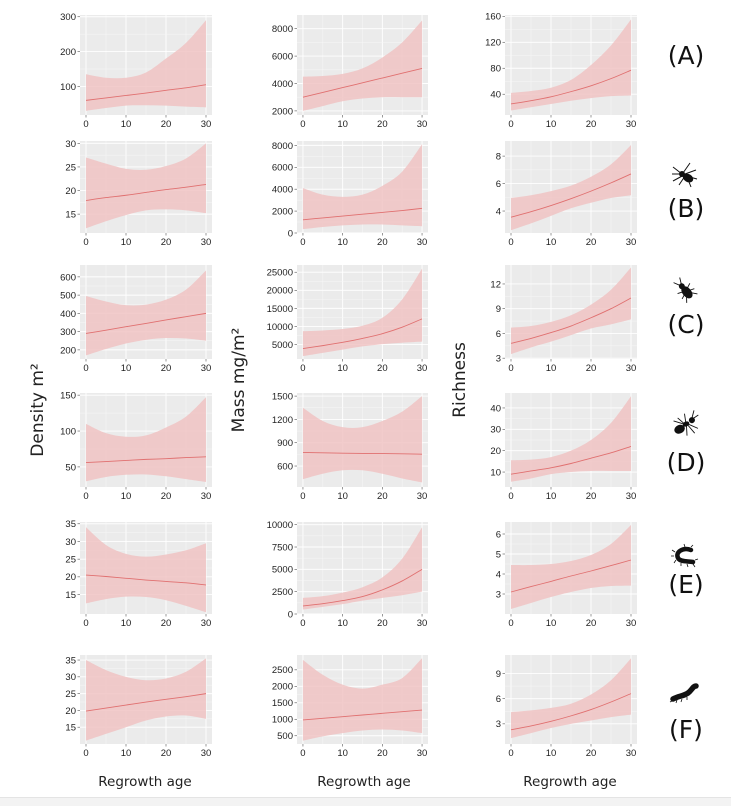 This screenshot has height=806, width=731. Describe the element at coordinates (70, 467) in the screenshot. I see `y-tick-label: 50` at that location.